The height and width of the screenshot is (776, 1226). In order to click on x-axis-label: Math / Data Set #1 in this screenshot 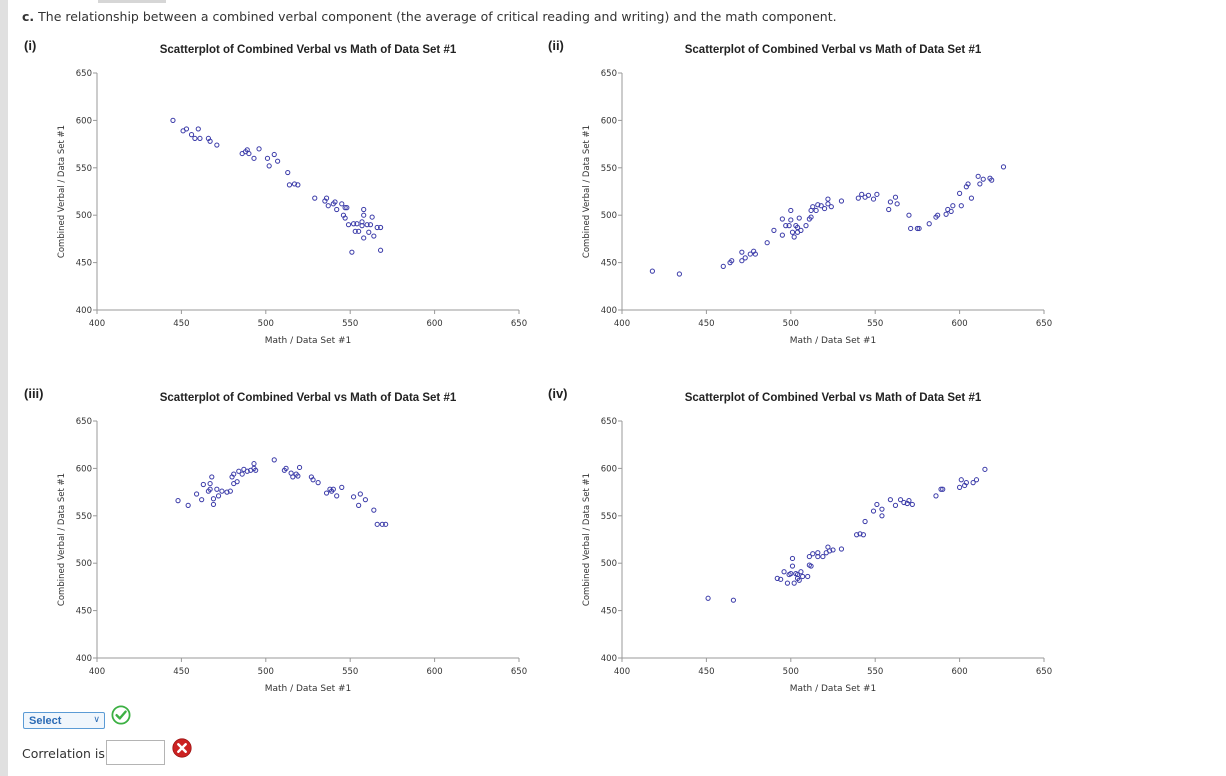, I will do `click(308, 341)`.